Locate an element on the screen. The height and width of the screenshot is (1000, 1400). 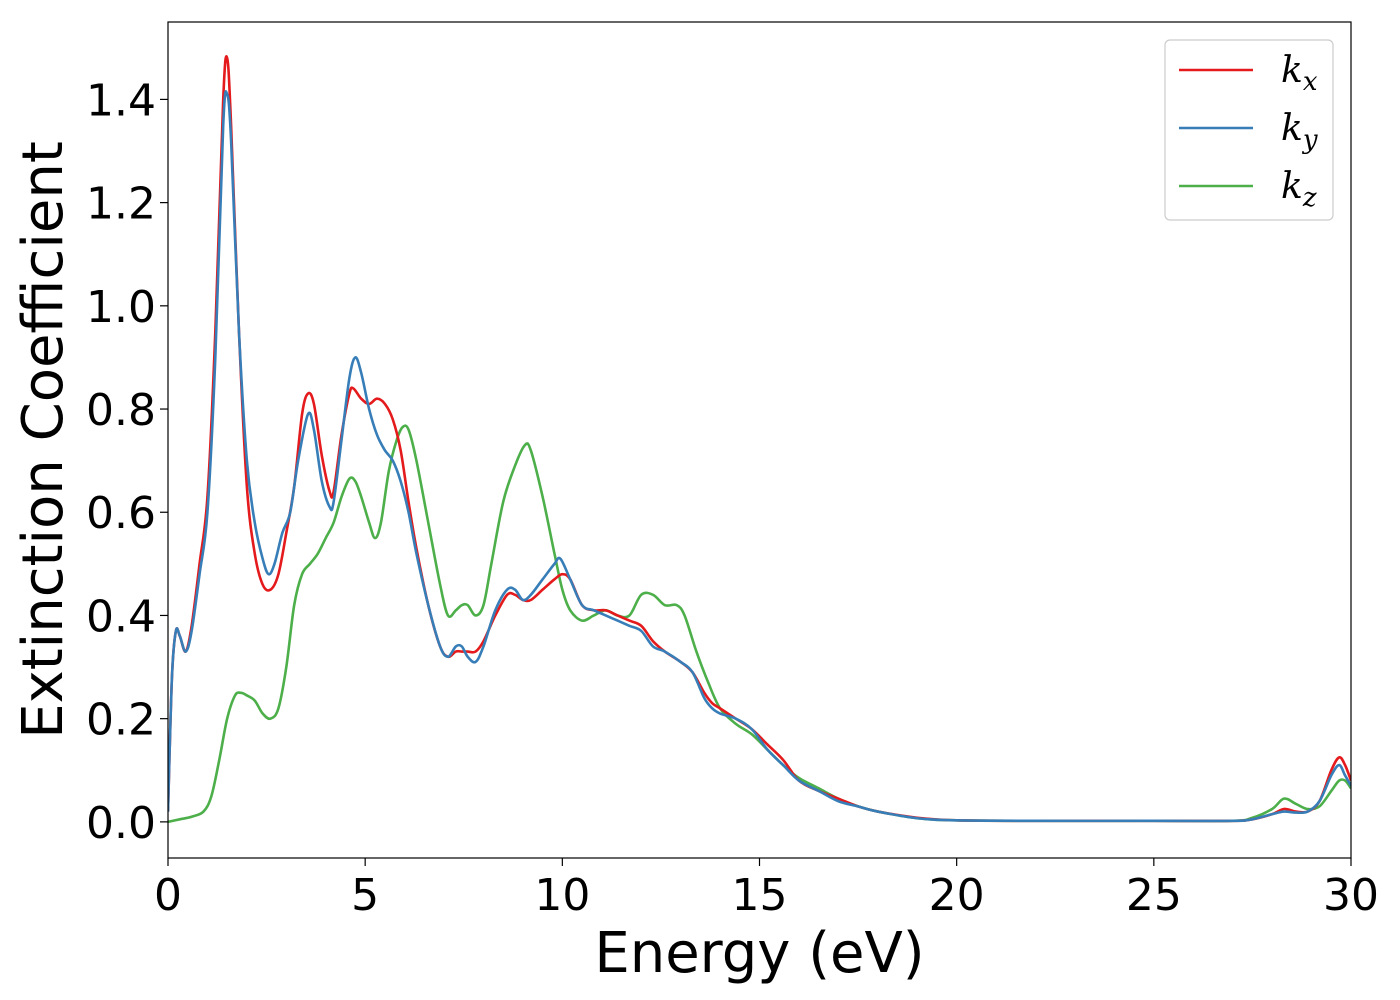
x-tick-label: 0 is located at coordinates (168, 895).